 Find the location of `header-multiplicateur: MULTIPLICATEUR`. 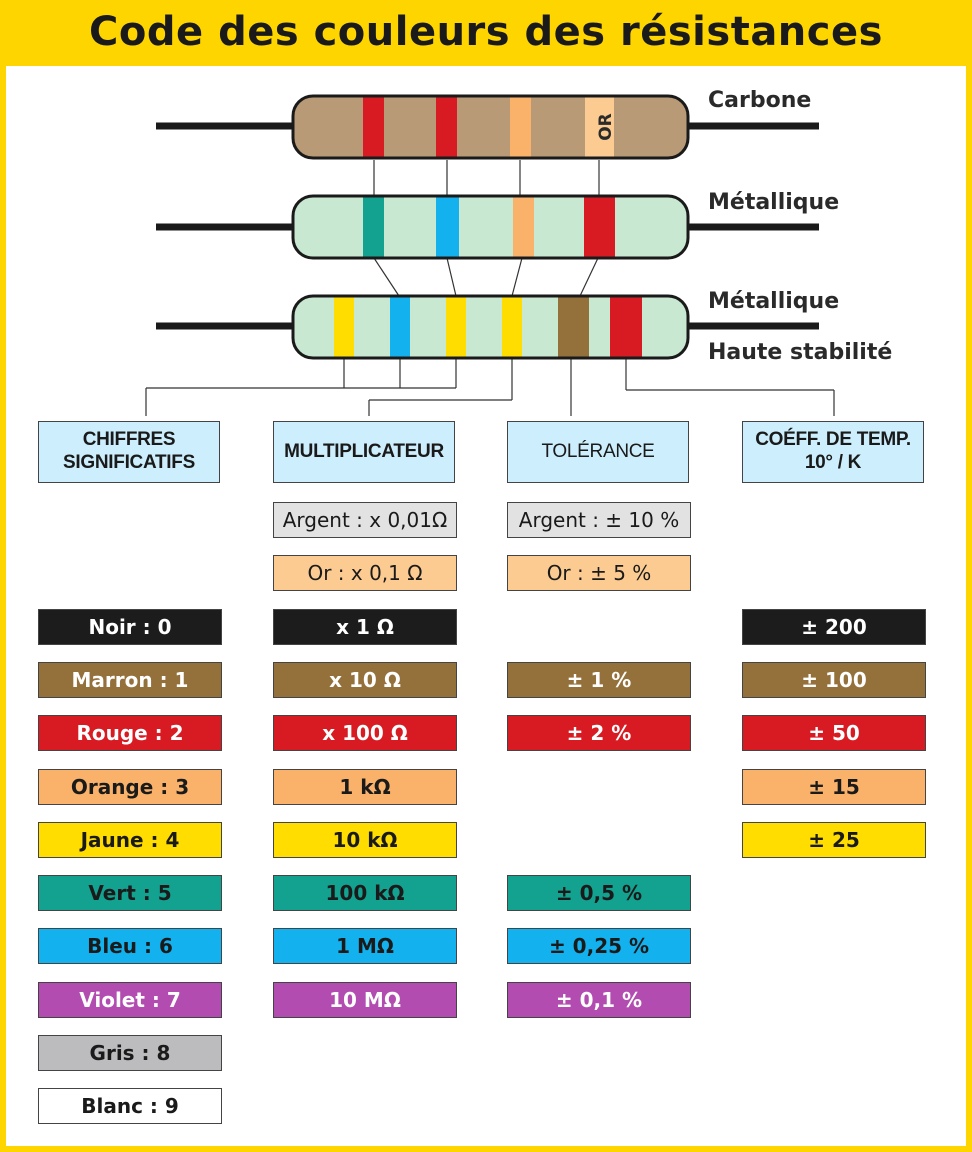

header-multiplicateur: MULTIPLICATEUR is located at coordinates (364, 452).